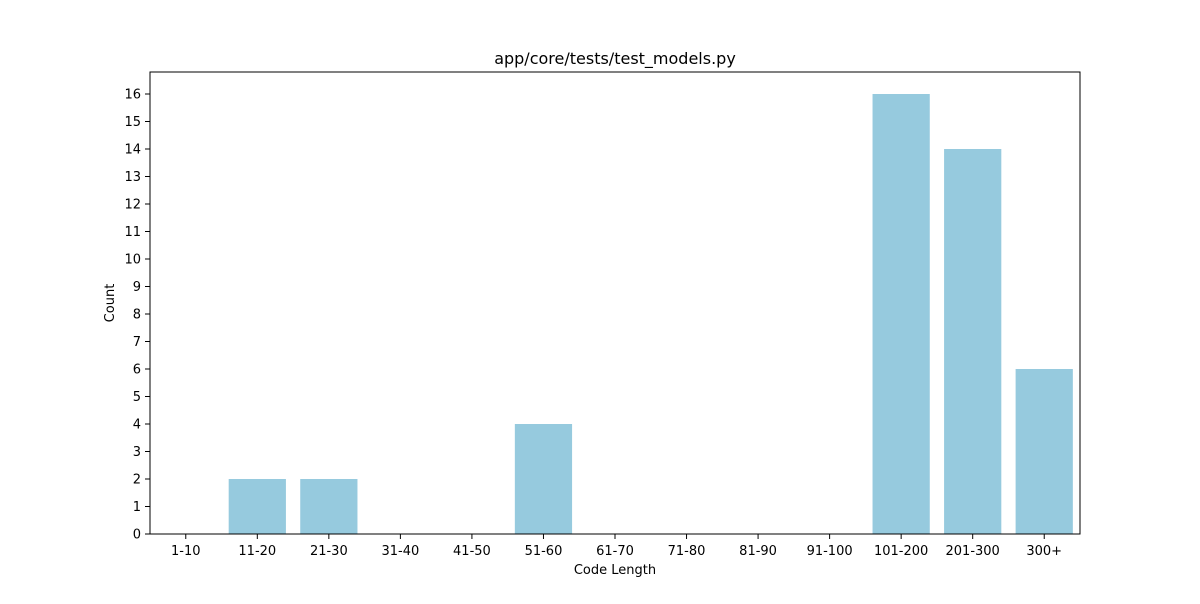  What do you see at coordinates (1044, 451) in the screenshot?
I see `bar-300+` at bounding box center [1044, 451].